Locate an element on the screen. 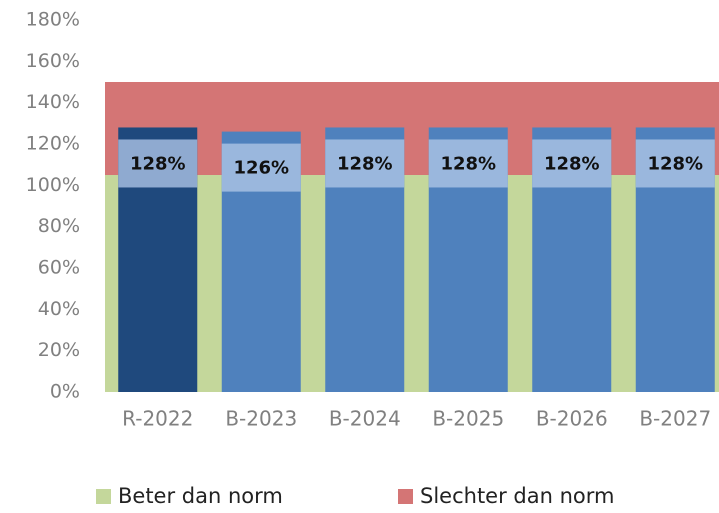  y-tick-label: 140% is located at coordinates (53, 102).